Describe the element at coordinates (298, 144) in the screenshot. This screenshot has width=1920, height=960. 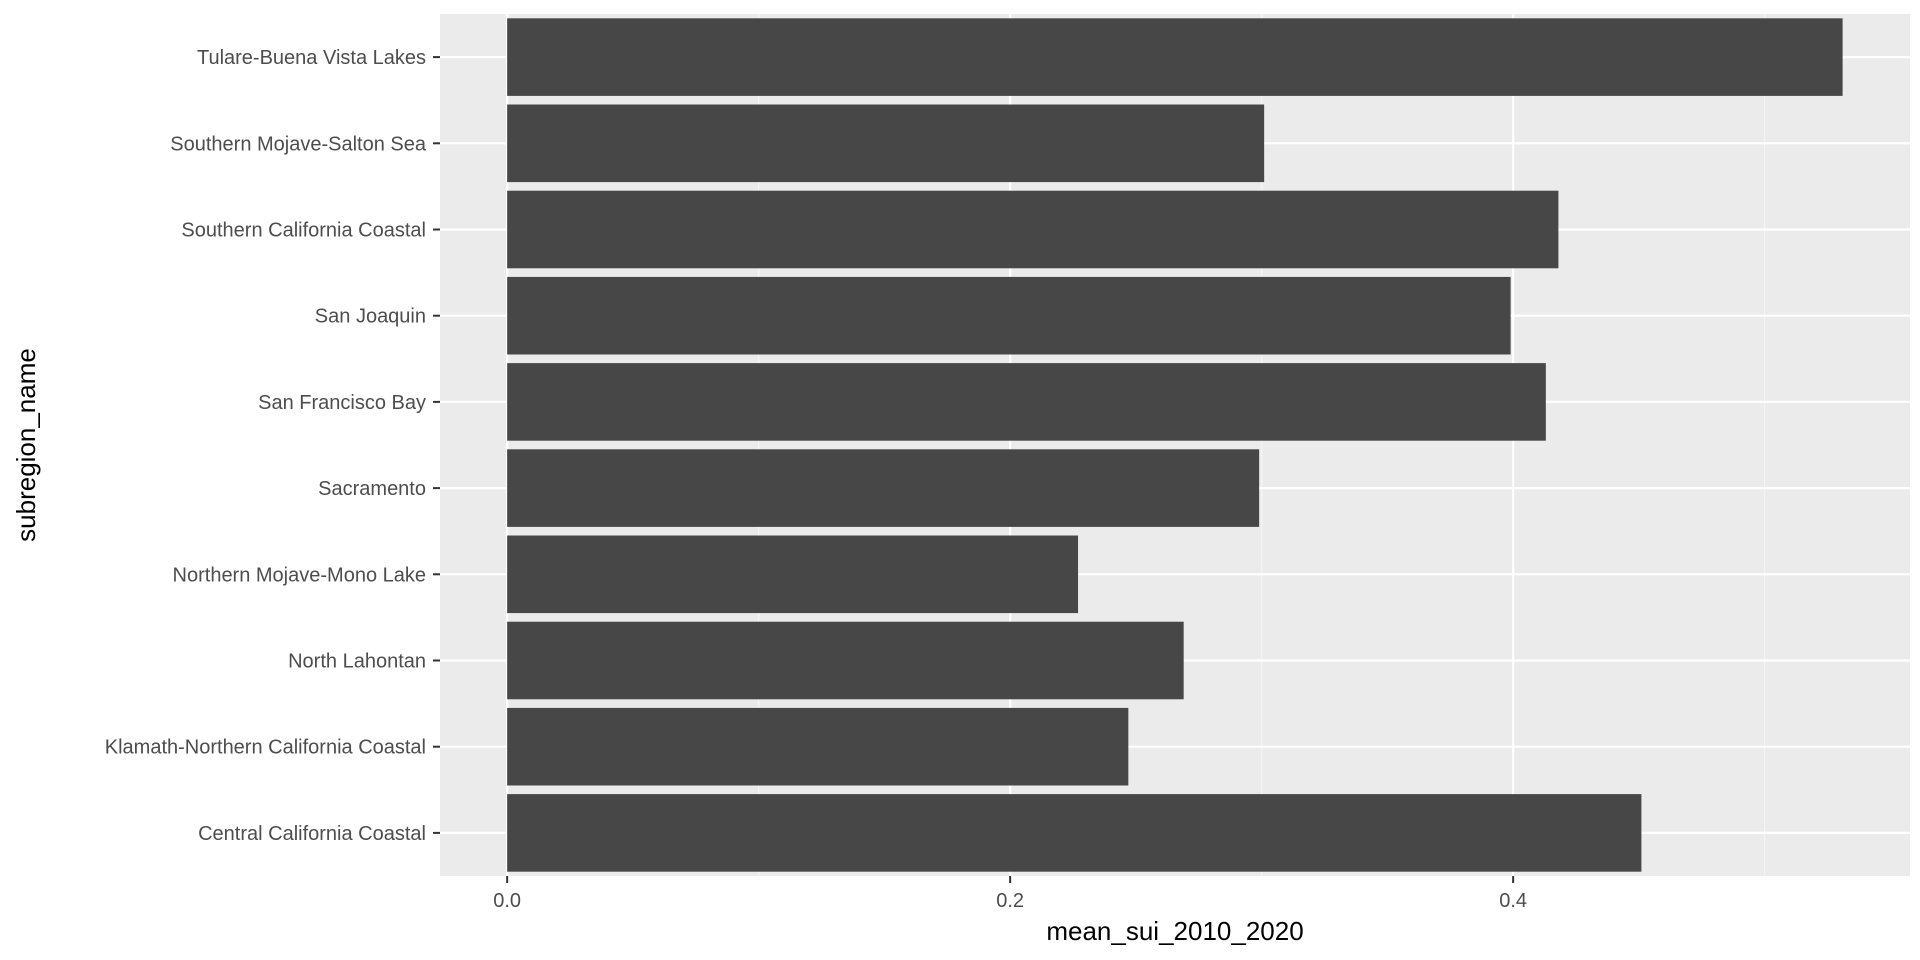
I see `y-tick-label: Southern Mojave-Salton Sea` at that location.